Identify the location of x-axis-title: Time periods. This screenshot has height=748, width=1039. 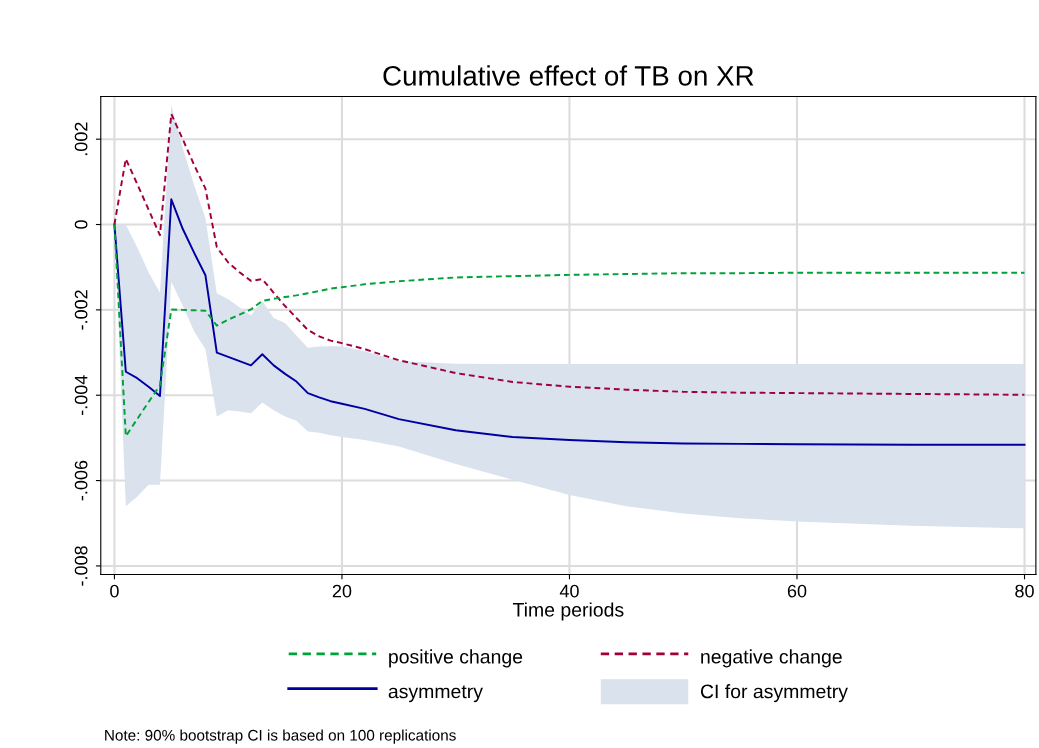
(568, 611).